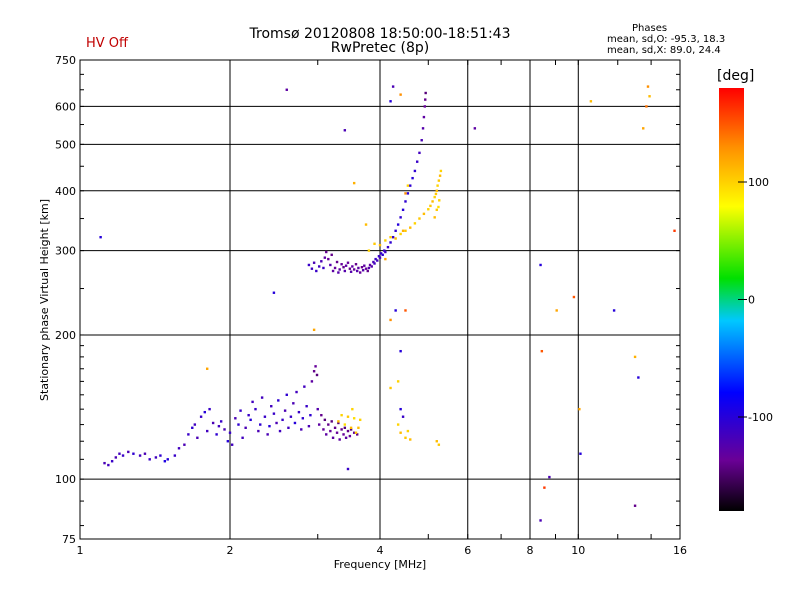  I want to click on chart-subtitle: RwPretec (8p), so click(380, 48).